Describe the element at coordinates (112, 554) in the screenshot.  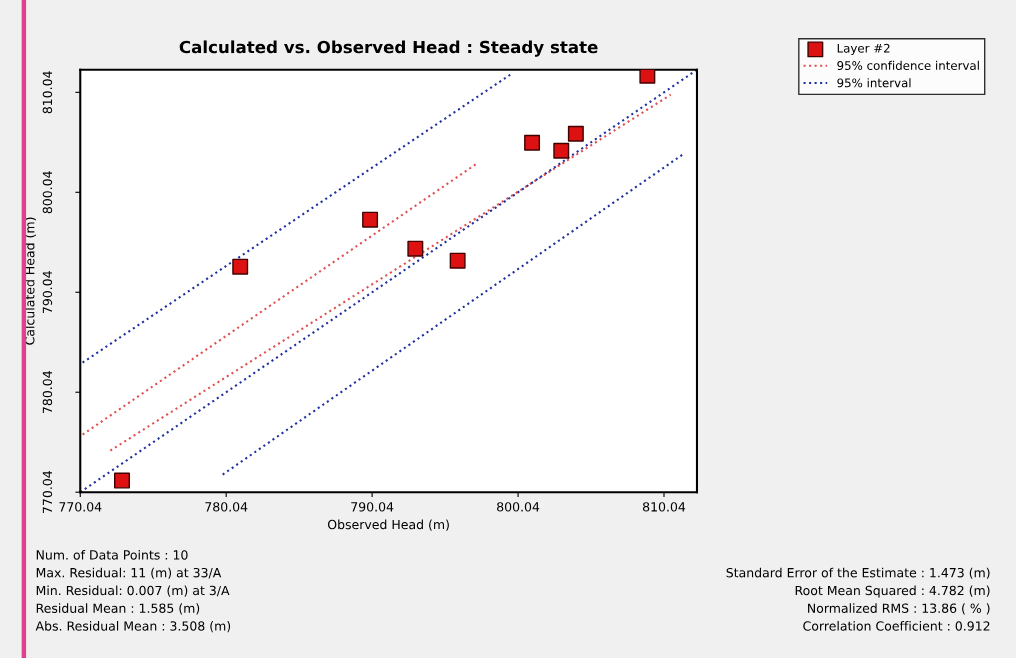
I see `text: Num. of Data Points : 10` at that location.